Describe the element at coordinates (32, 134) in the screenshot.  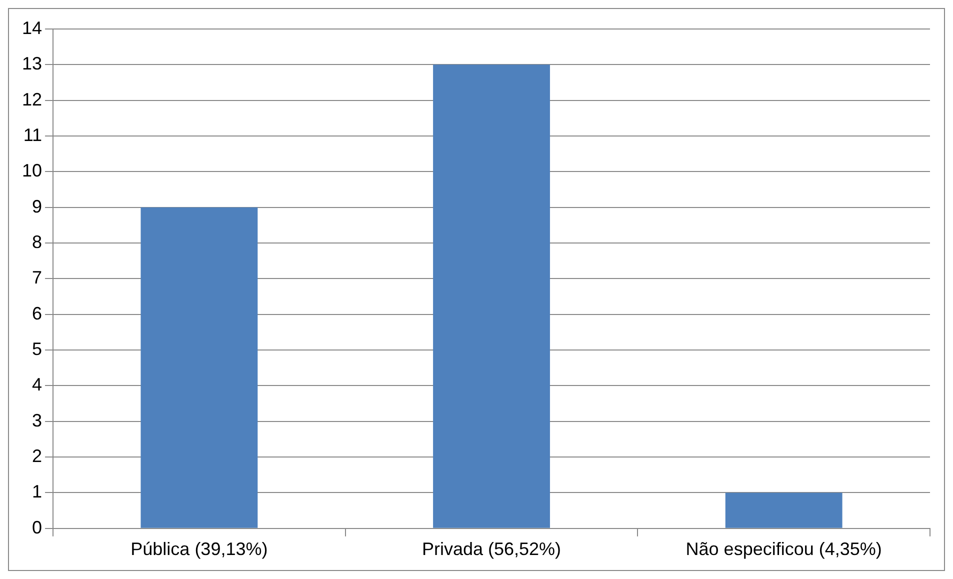
I see `y-tick-label: 11` at that location.